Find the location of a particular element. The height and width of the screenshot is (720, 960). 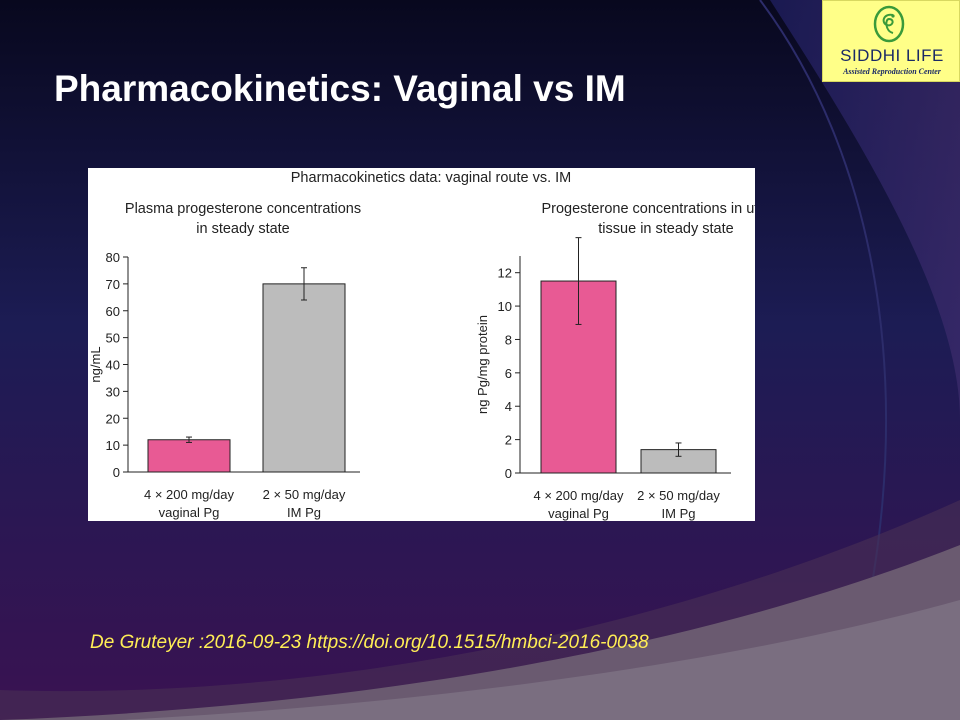

chart-1-category-label: 4 × 200 mg/day is located at coordinates (189, 494).